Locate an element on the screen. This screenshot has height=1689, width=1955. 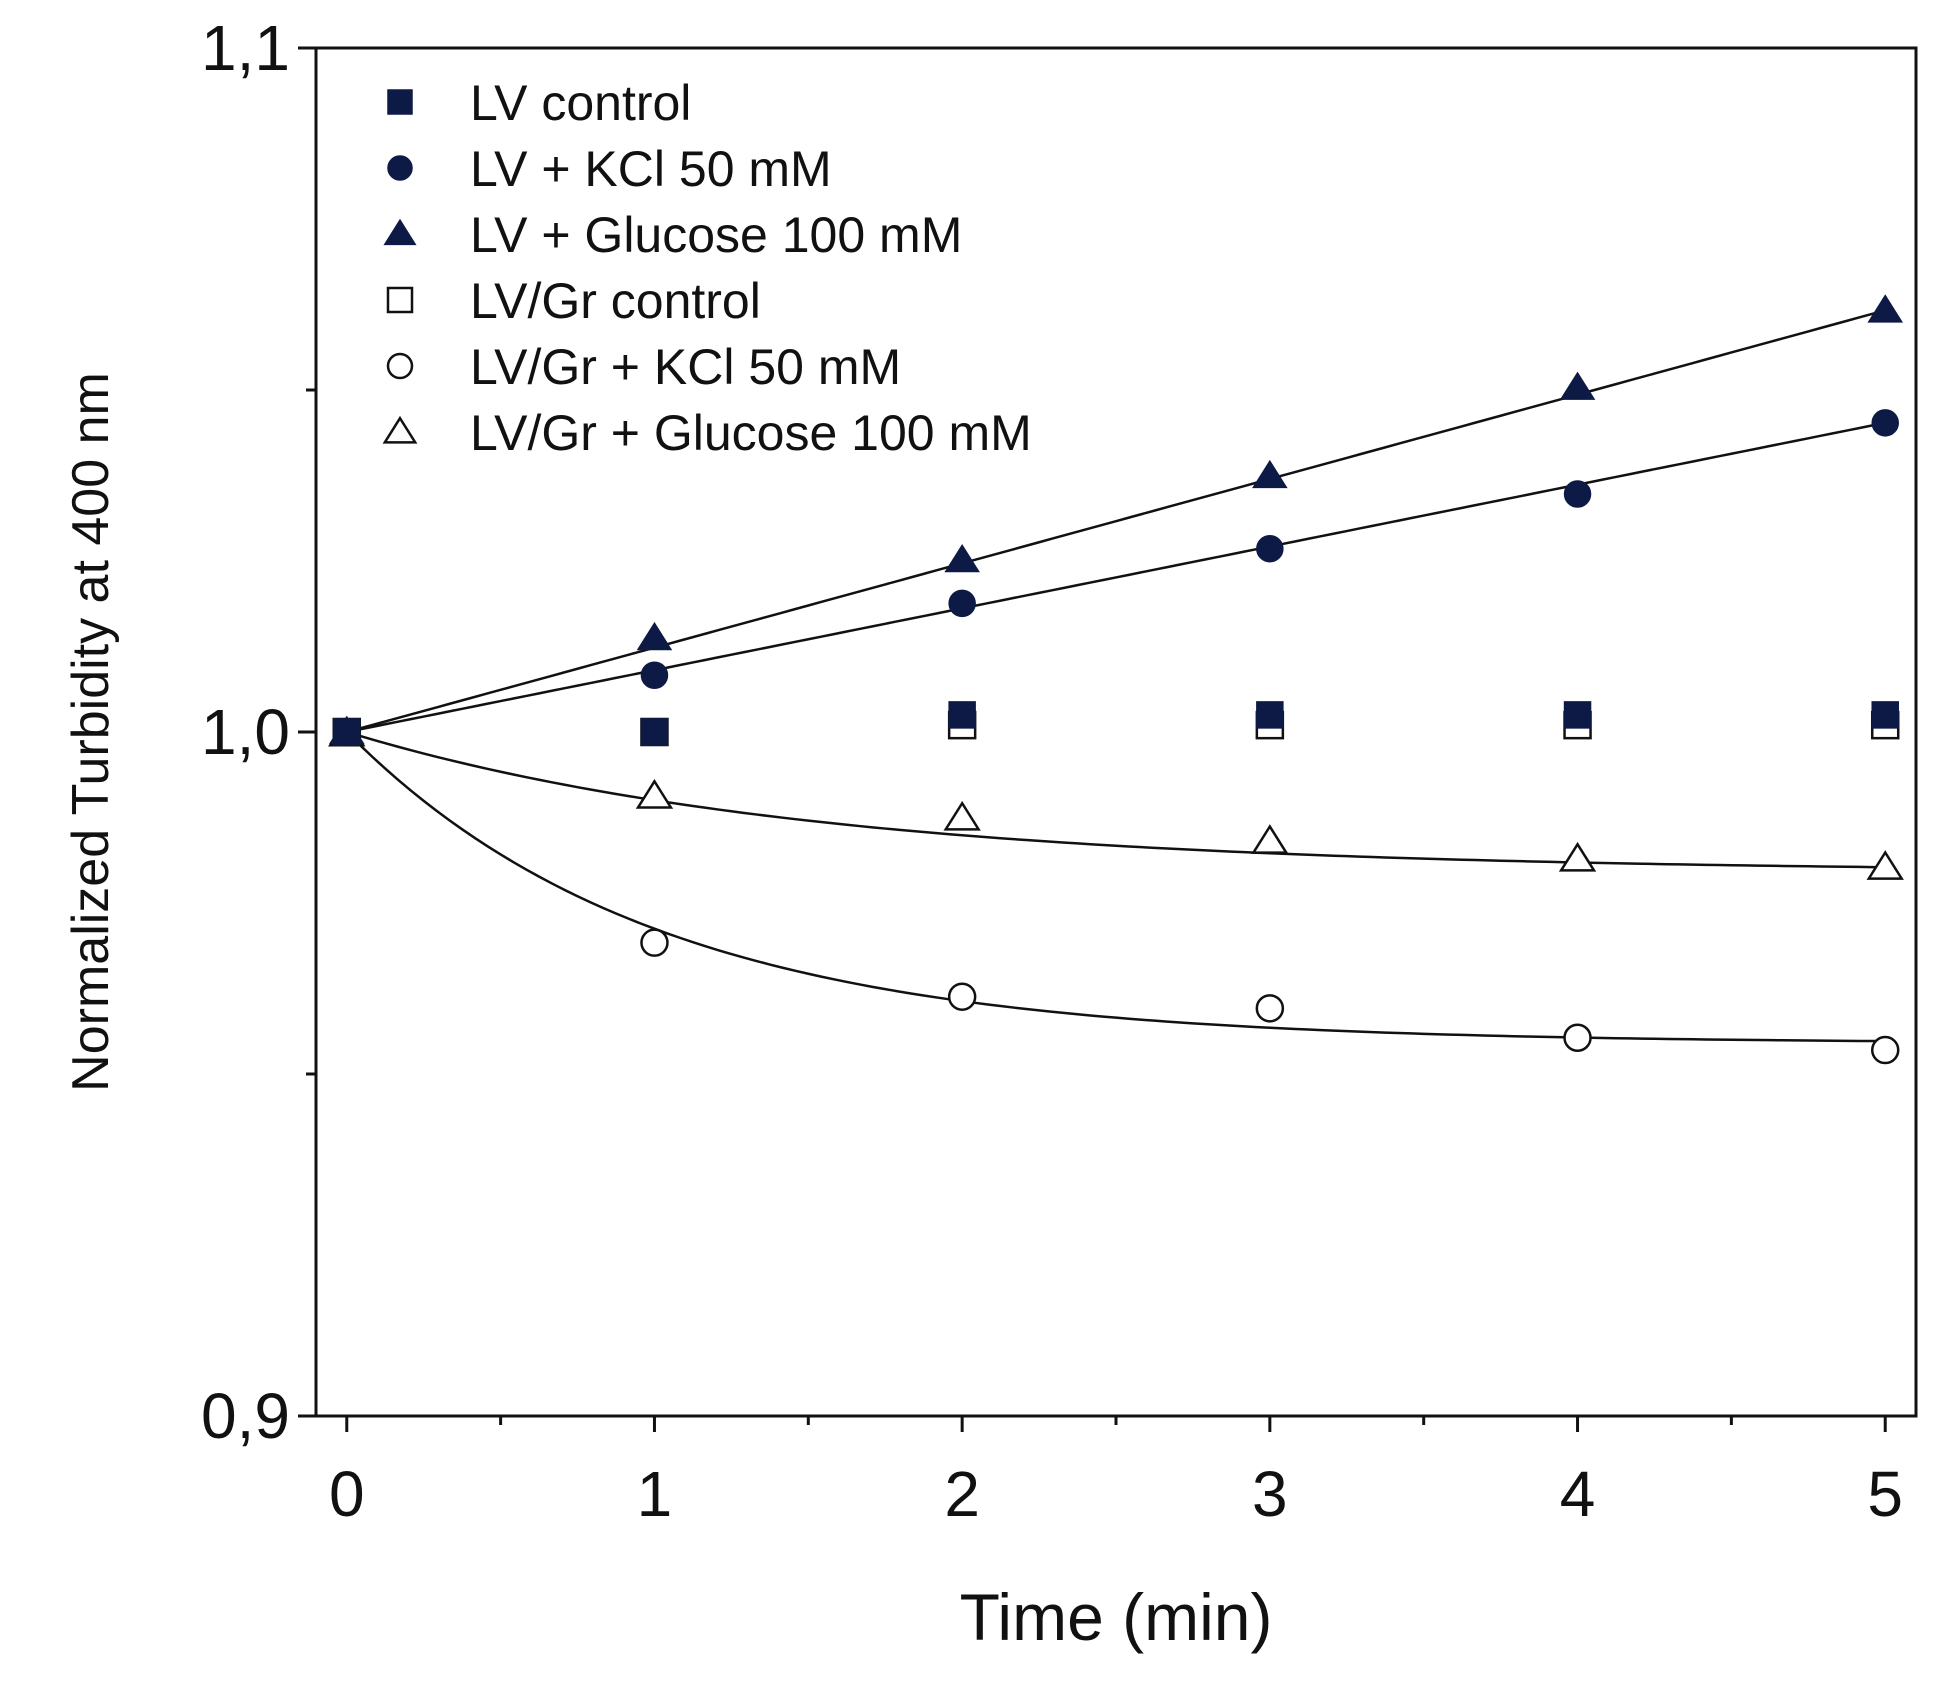
fit-line-lv-kcl-50-mm is located at coordinates (1116, 577).